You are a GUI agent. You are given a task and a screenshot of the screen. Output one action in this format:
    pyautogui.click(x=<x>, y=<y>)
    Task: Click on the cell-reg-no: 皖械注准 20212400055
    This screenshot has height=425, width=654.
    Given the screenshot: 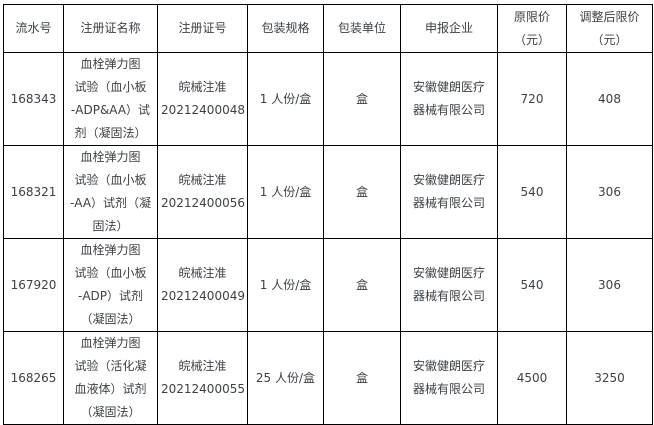 What is the action you would take?
    pyautogui.click(x=202, y=378)
    